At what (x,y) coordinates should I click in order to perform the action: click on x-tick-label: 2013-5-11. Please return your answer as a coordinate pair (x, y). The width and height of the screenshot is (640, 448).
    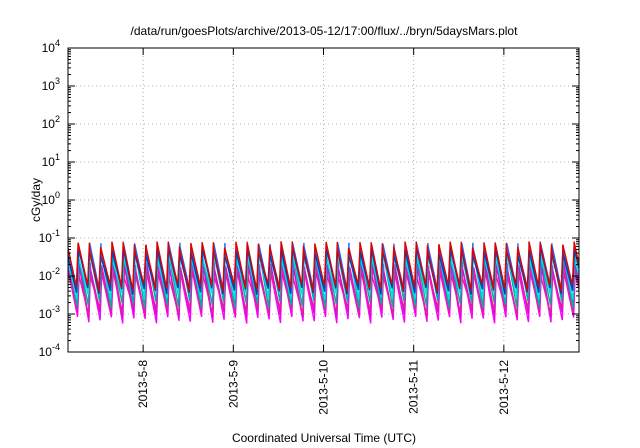
    Looking at the image, I should click on (414, 387).